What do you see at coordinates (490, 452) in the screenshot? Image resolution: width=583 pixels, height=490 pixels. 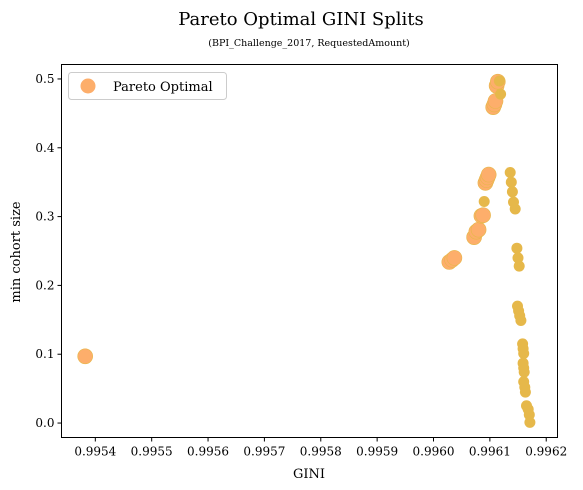 I see `x-tick-label: 0.9961` at bounding box center [490, 452].